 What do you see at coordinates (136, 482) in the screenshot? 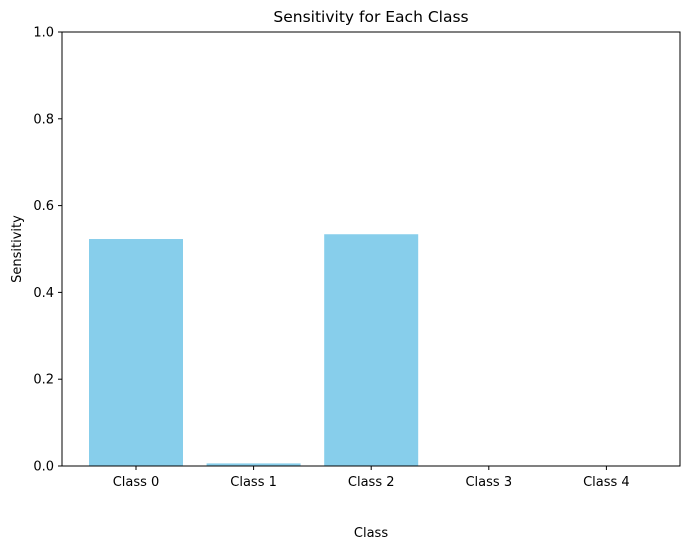
I see `x-tick-label: Class 0` at bounding box center [136, 482].